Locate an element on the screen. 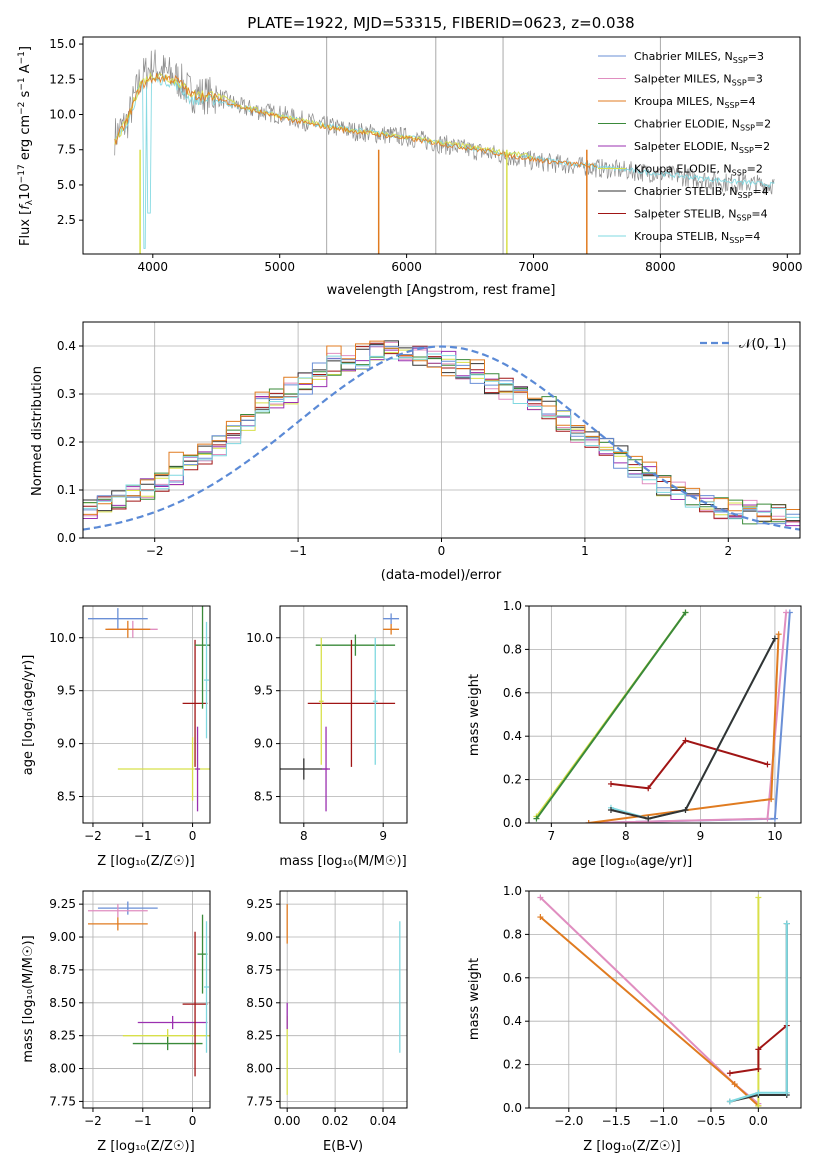 The height and width of the screenshot is (1174, 819). ylabel-part: 10 is located at coordinates (25, 191).